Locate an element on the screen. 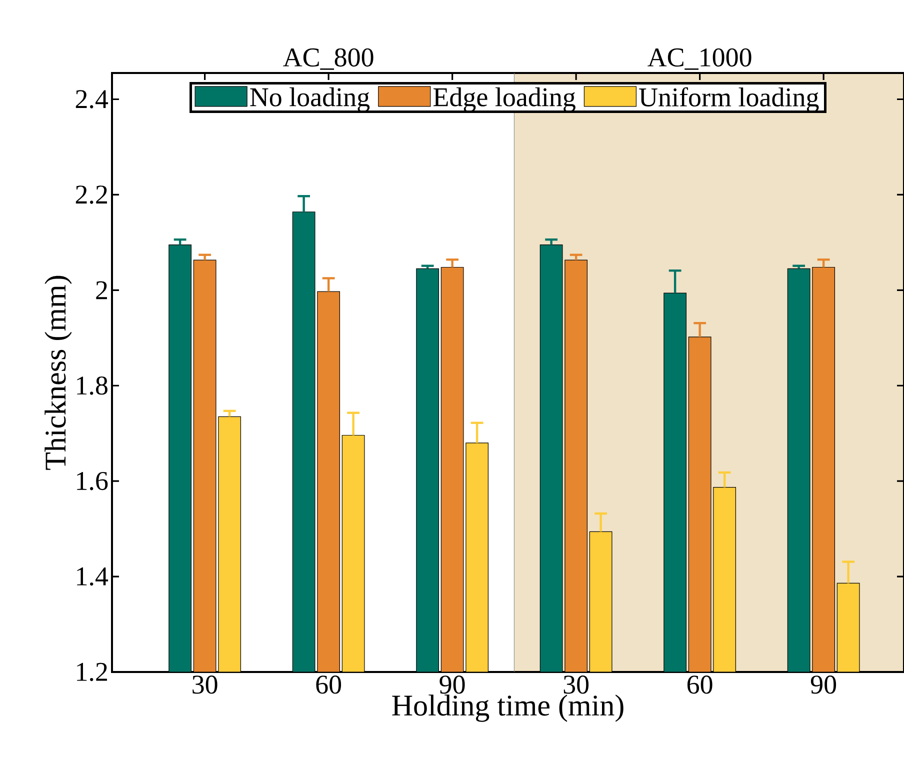 Image resolution: width=904 pixels, height=760 pixels. x-axis-title: Holding time (min) is located at coordinates (508, 708).